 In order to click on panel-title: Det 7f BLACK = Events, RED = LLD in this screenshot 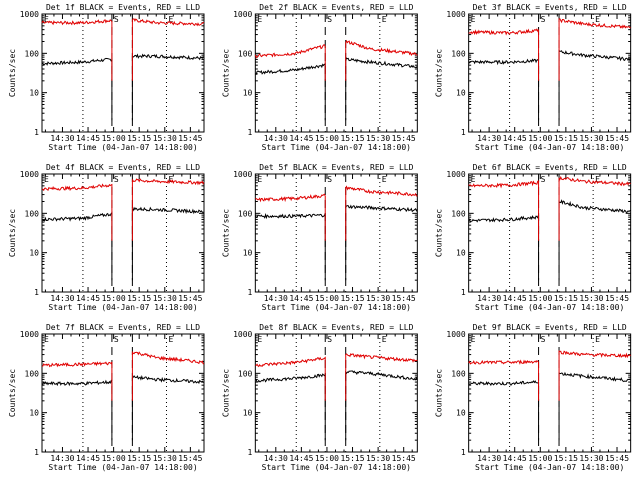, I will do `click(123, 327)`.